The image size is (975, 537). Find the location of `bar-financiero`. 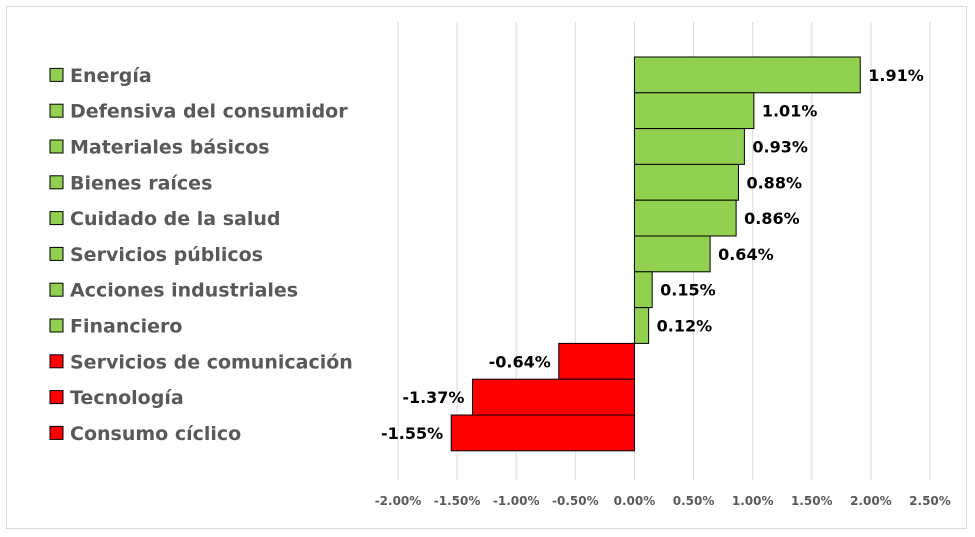

bar-financiero is located at coordinates (641, 325).